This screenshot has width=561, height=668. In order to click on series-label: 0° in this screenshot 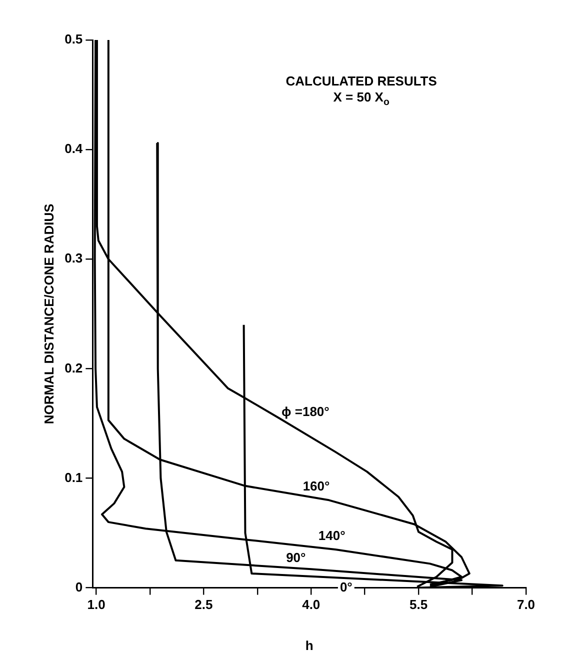, I will do `click(346, 586)`.